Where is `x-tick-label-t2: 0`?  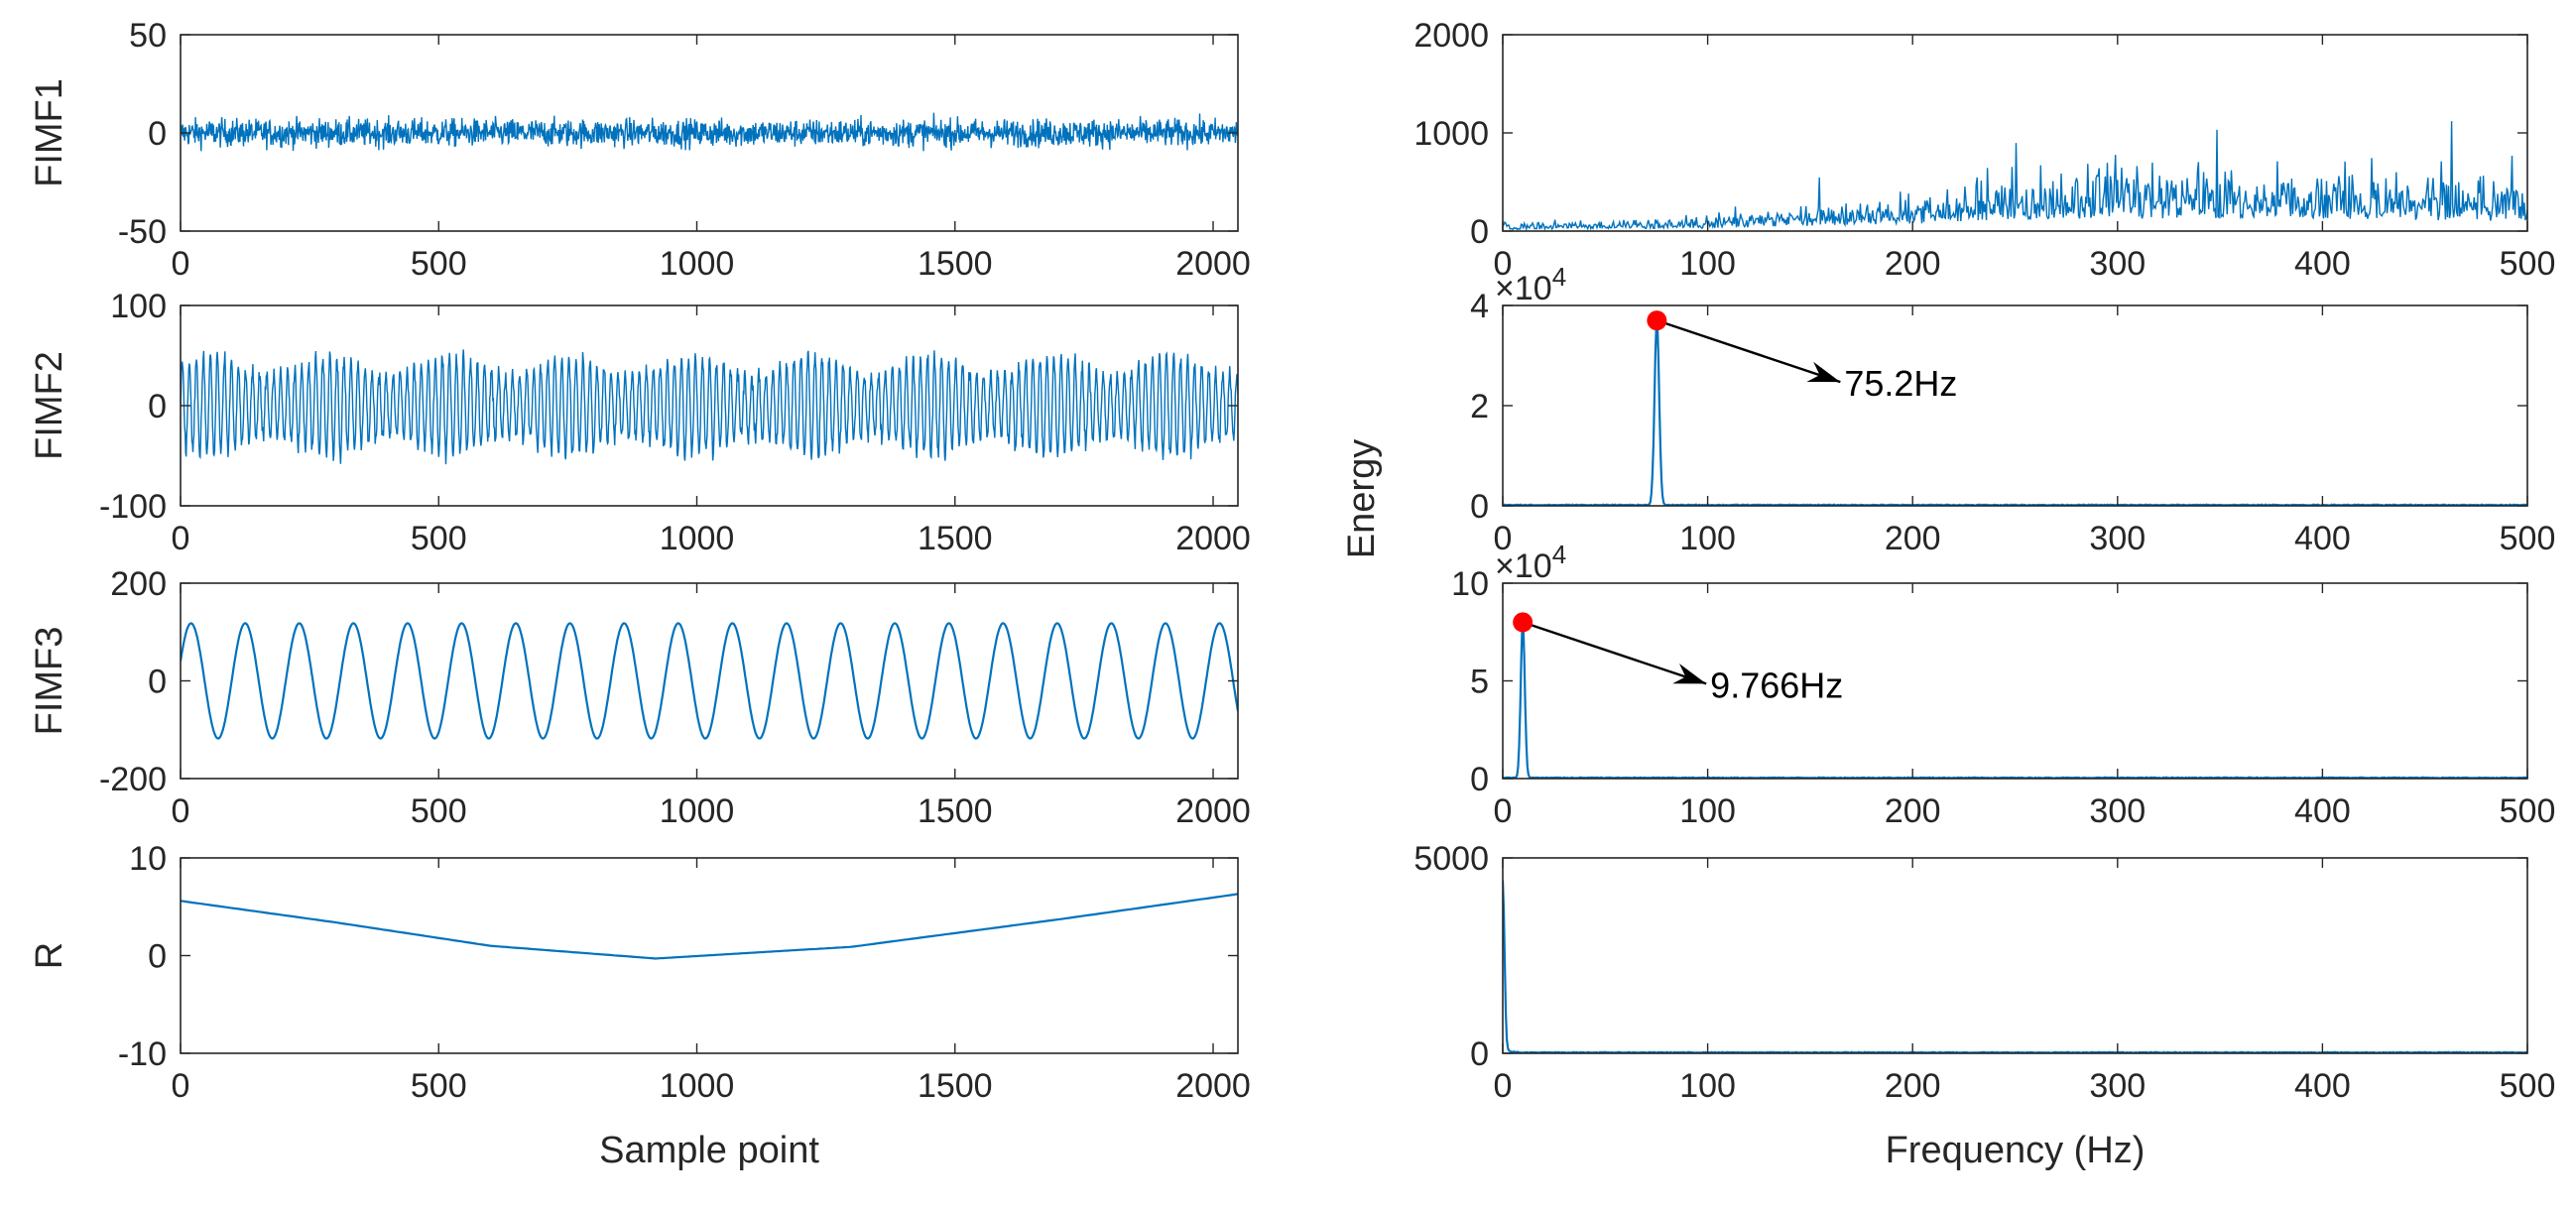 x-tick-label-t2: 0 is located at coordinates (181, 538).